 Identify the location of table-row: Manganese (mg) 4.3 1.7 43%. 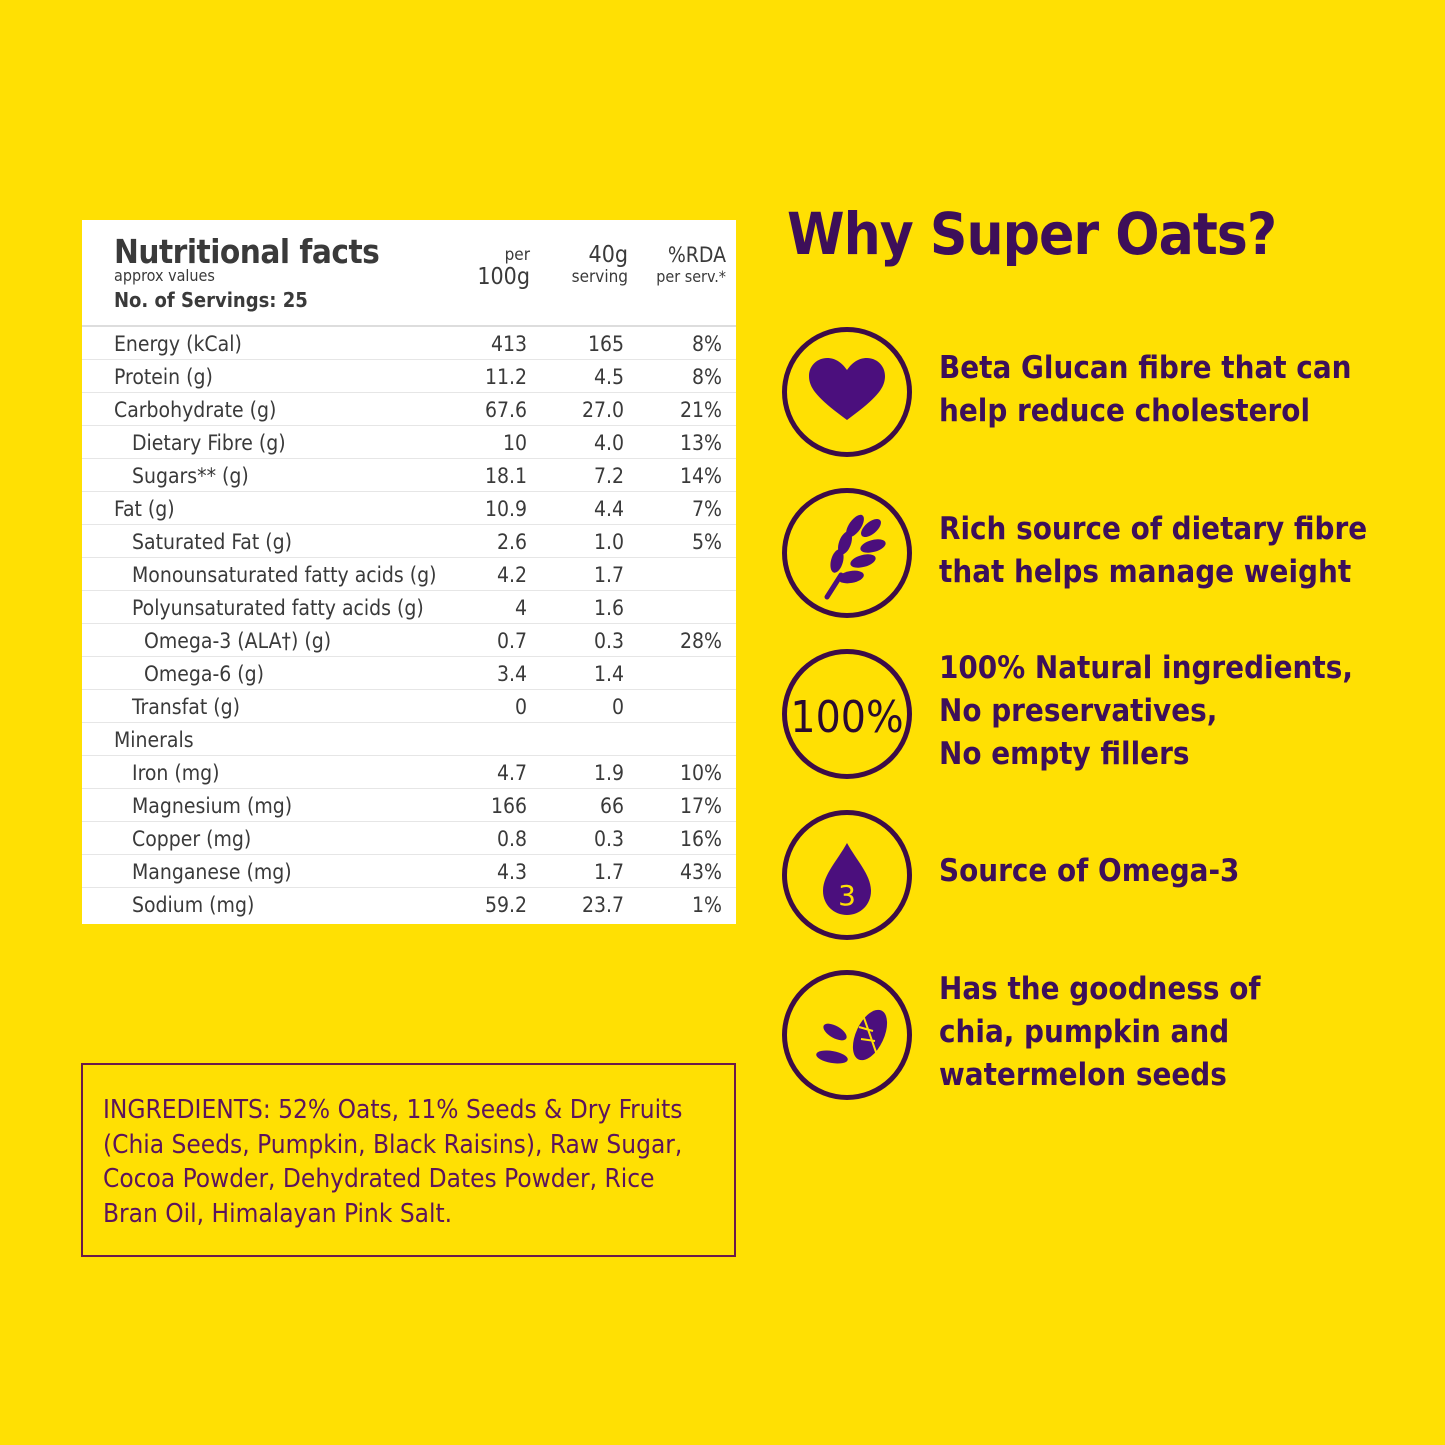
(409, 871).